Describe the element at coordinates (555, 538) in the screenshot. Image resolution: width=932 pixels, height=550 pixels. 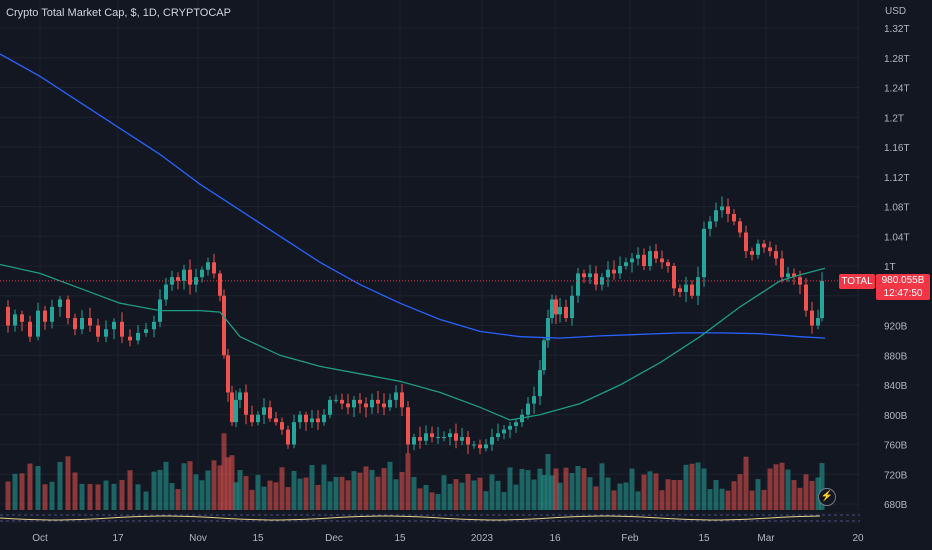
I see `x-tick-label: 16` at that location.